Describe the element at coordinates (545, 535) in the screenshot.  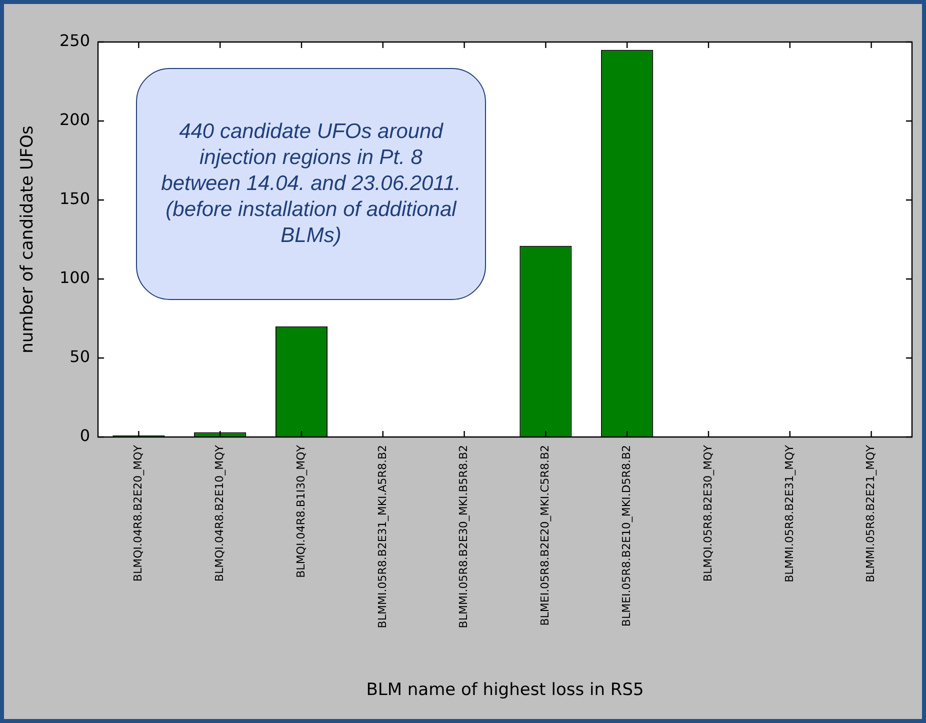
I see `x-tick-label: BLMEI.05R8.B2E20_MKI.C5R8.B2` at that location.